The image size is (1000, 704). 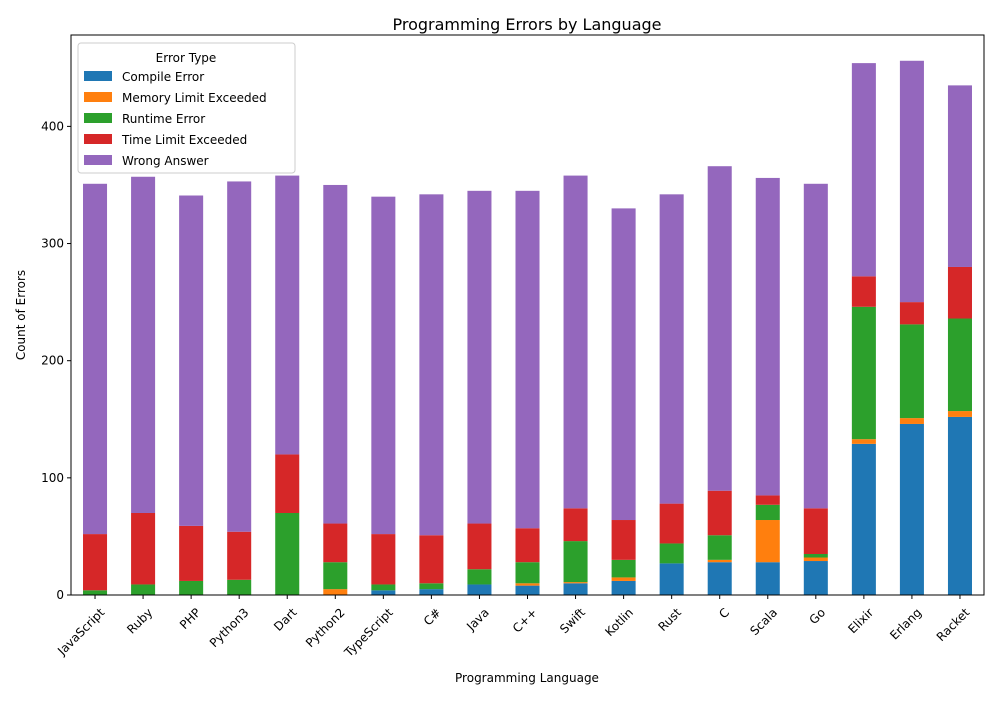 What do you see at coordinates (325, 627) in the screenshot?
I see `x-tick-label: Python2` at bounding box center [325, 627].